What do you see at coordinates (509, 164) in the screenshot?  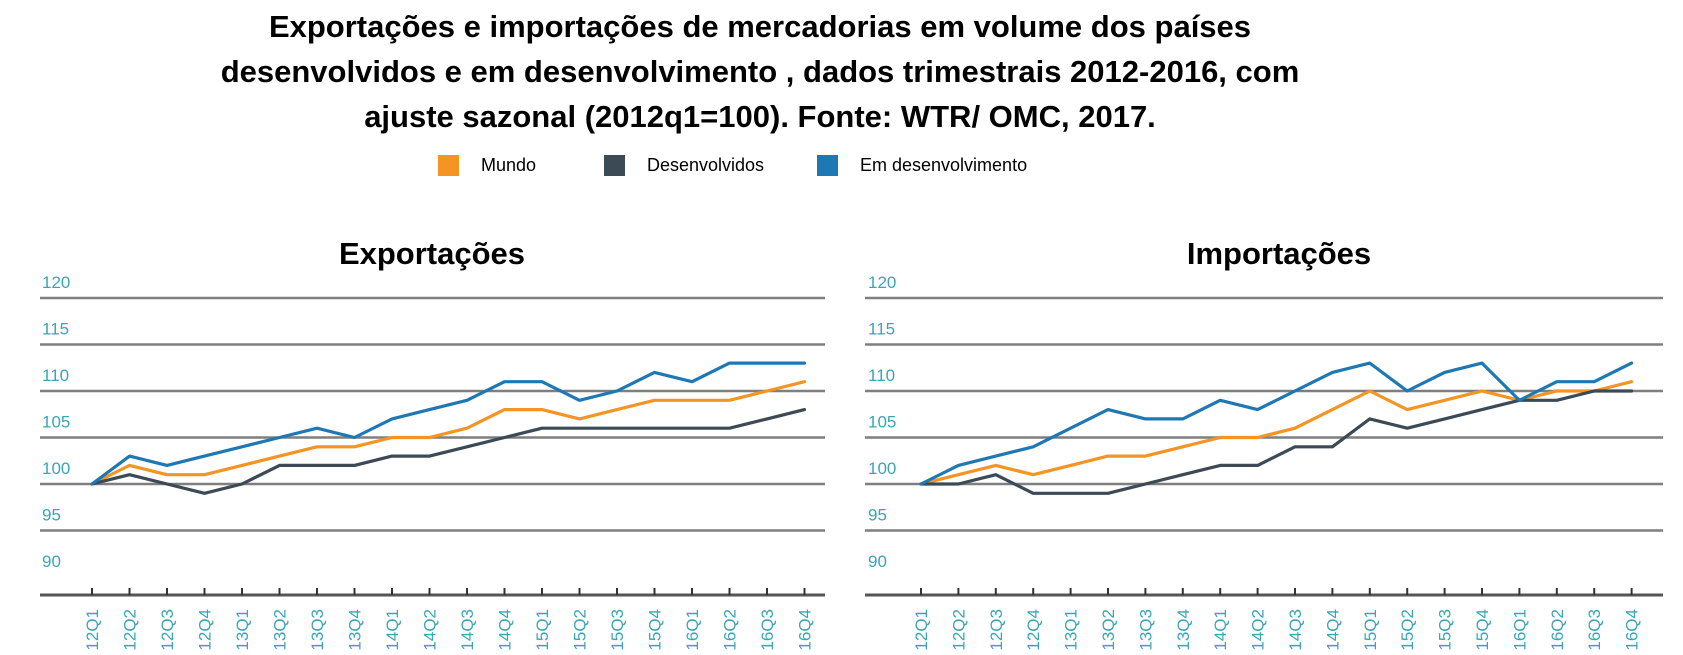 I see `legend-label-mundo: Mundo` at bounding box center [509, 164].